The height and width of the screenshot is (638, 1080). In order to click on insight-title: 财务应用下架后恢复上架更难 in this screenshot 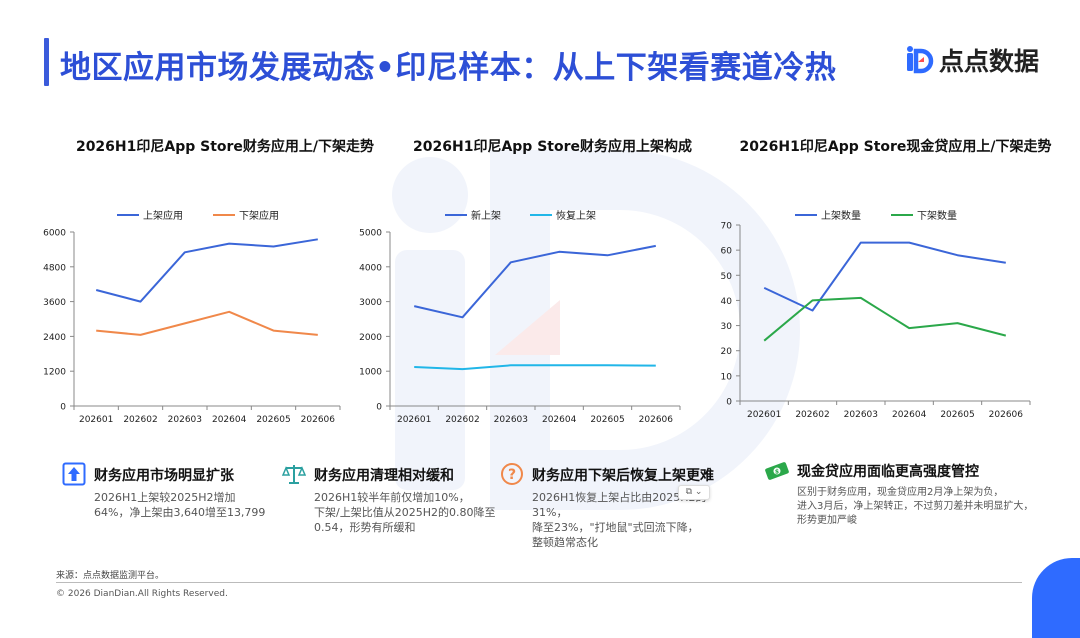, I will do `click(623, 476)`.